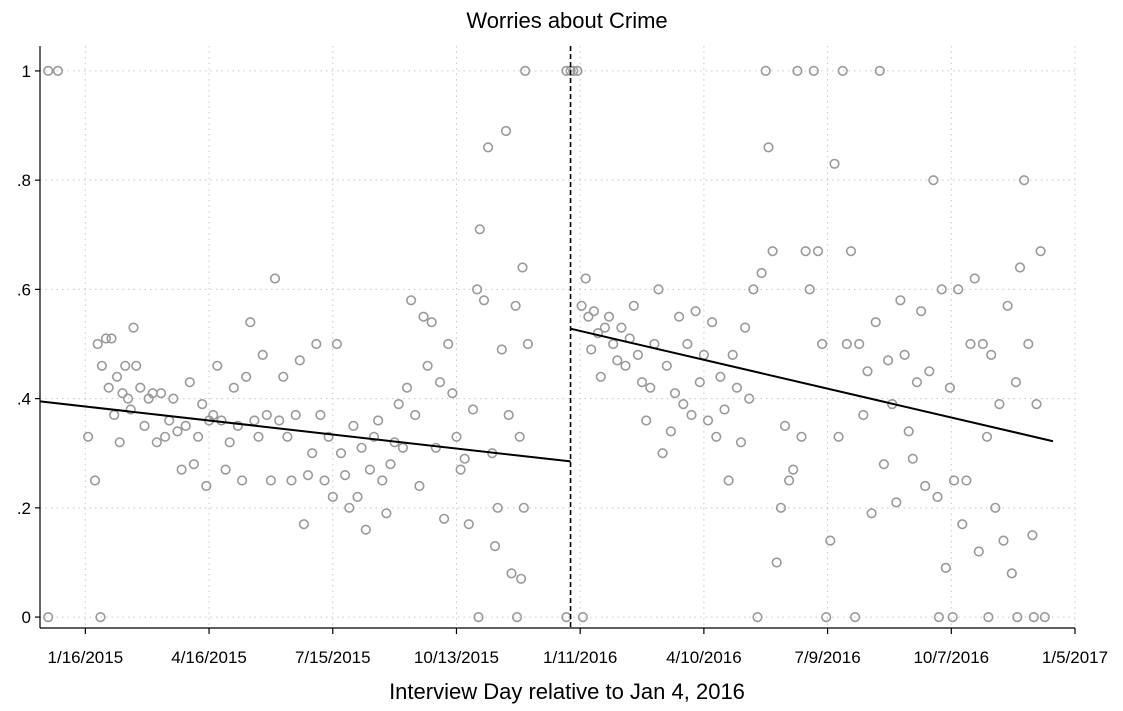  What do you see at coordinates (24, 399) in the screenshot?
I see `y-tick-label: .4` at bounding box center [24, 399].